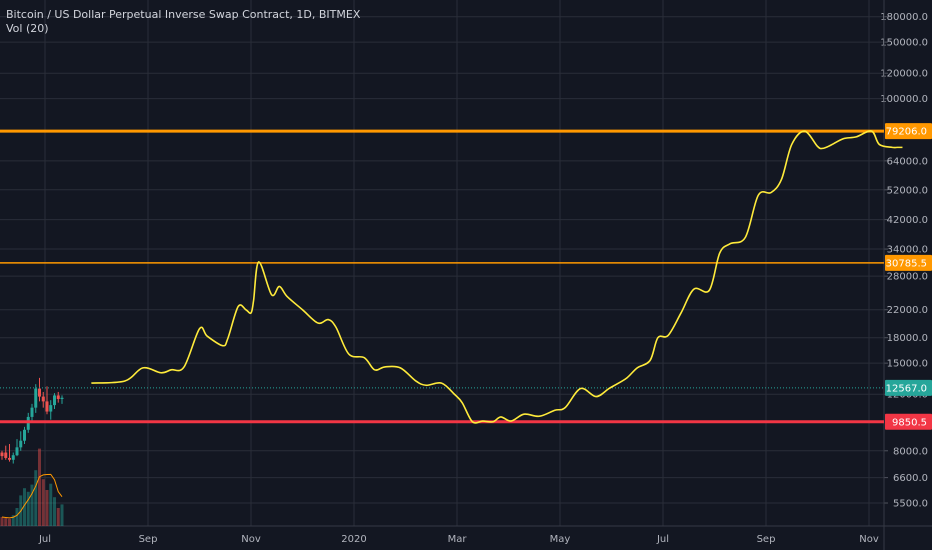 The image size is (932, 550). I want to click on y-tick-label: 64000.0, so click(907, 161).